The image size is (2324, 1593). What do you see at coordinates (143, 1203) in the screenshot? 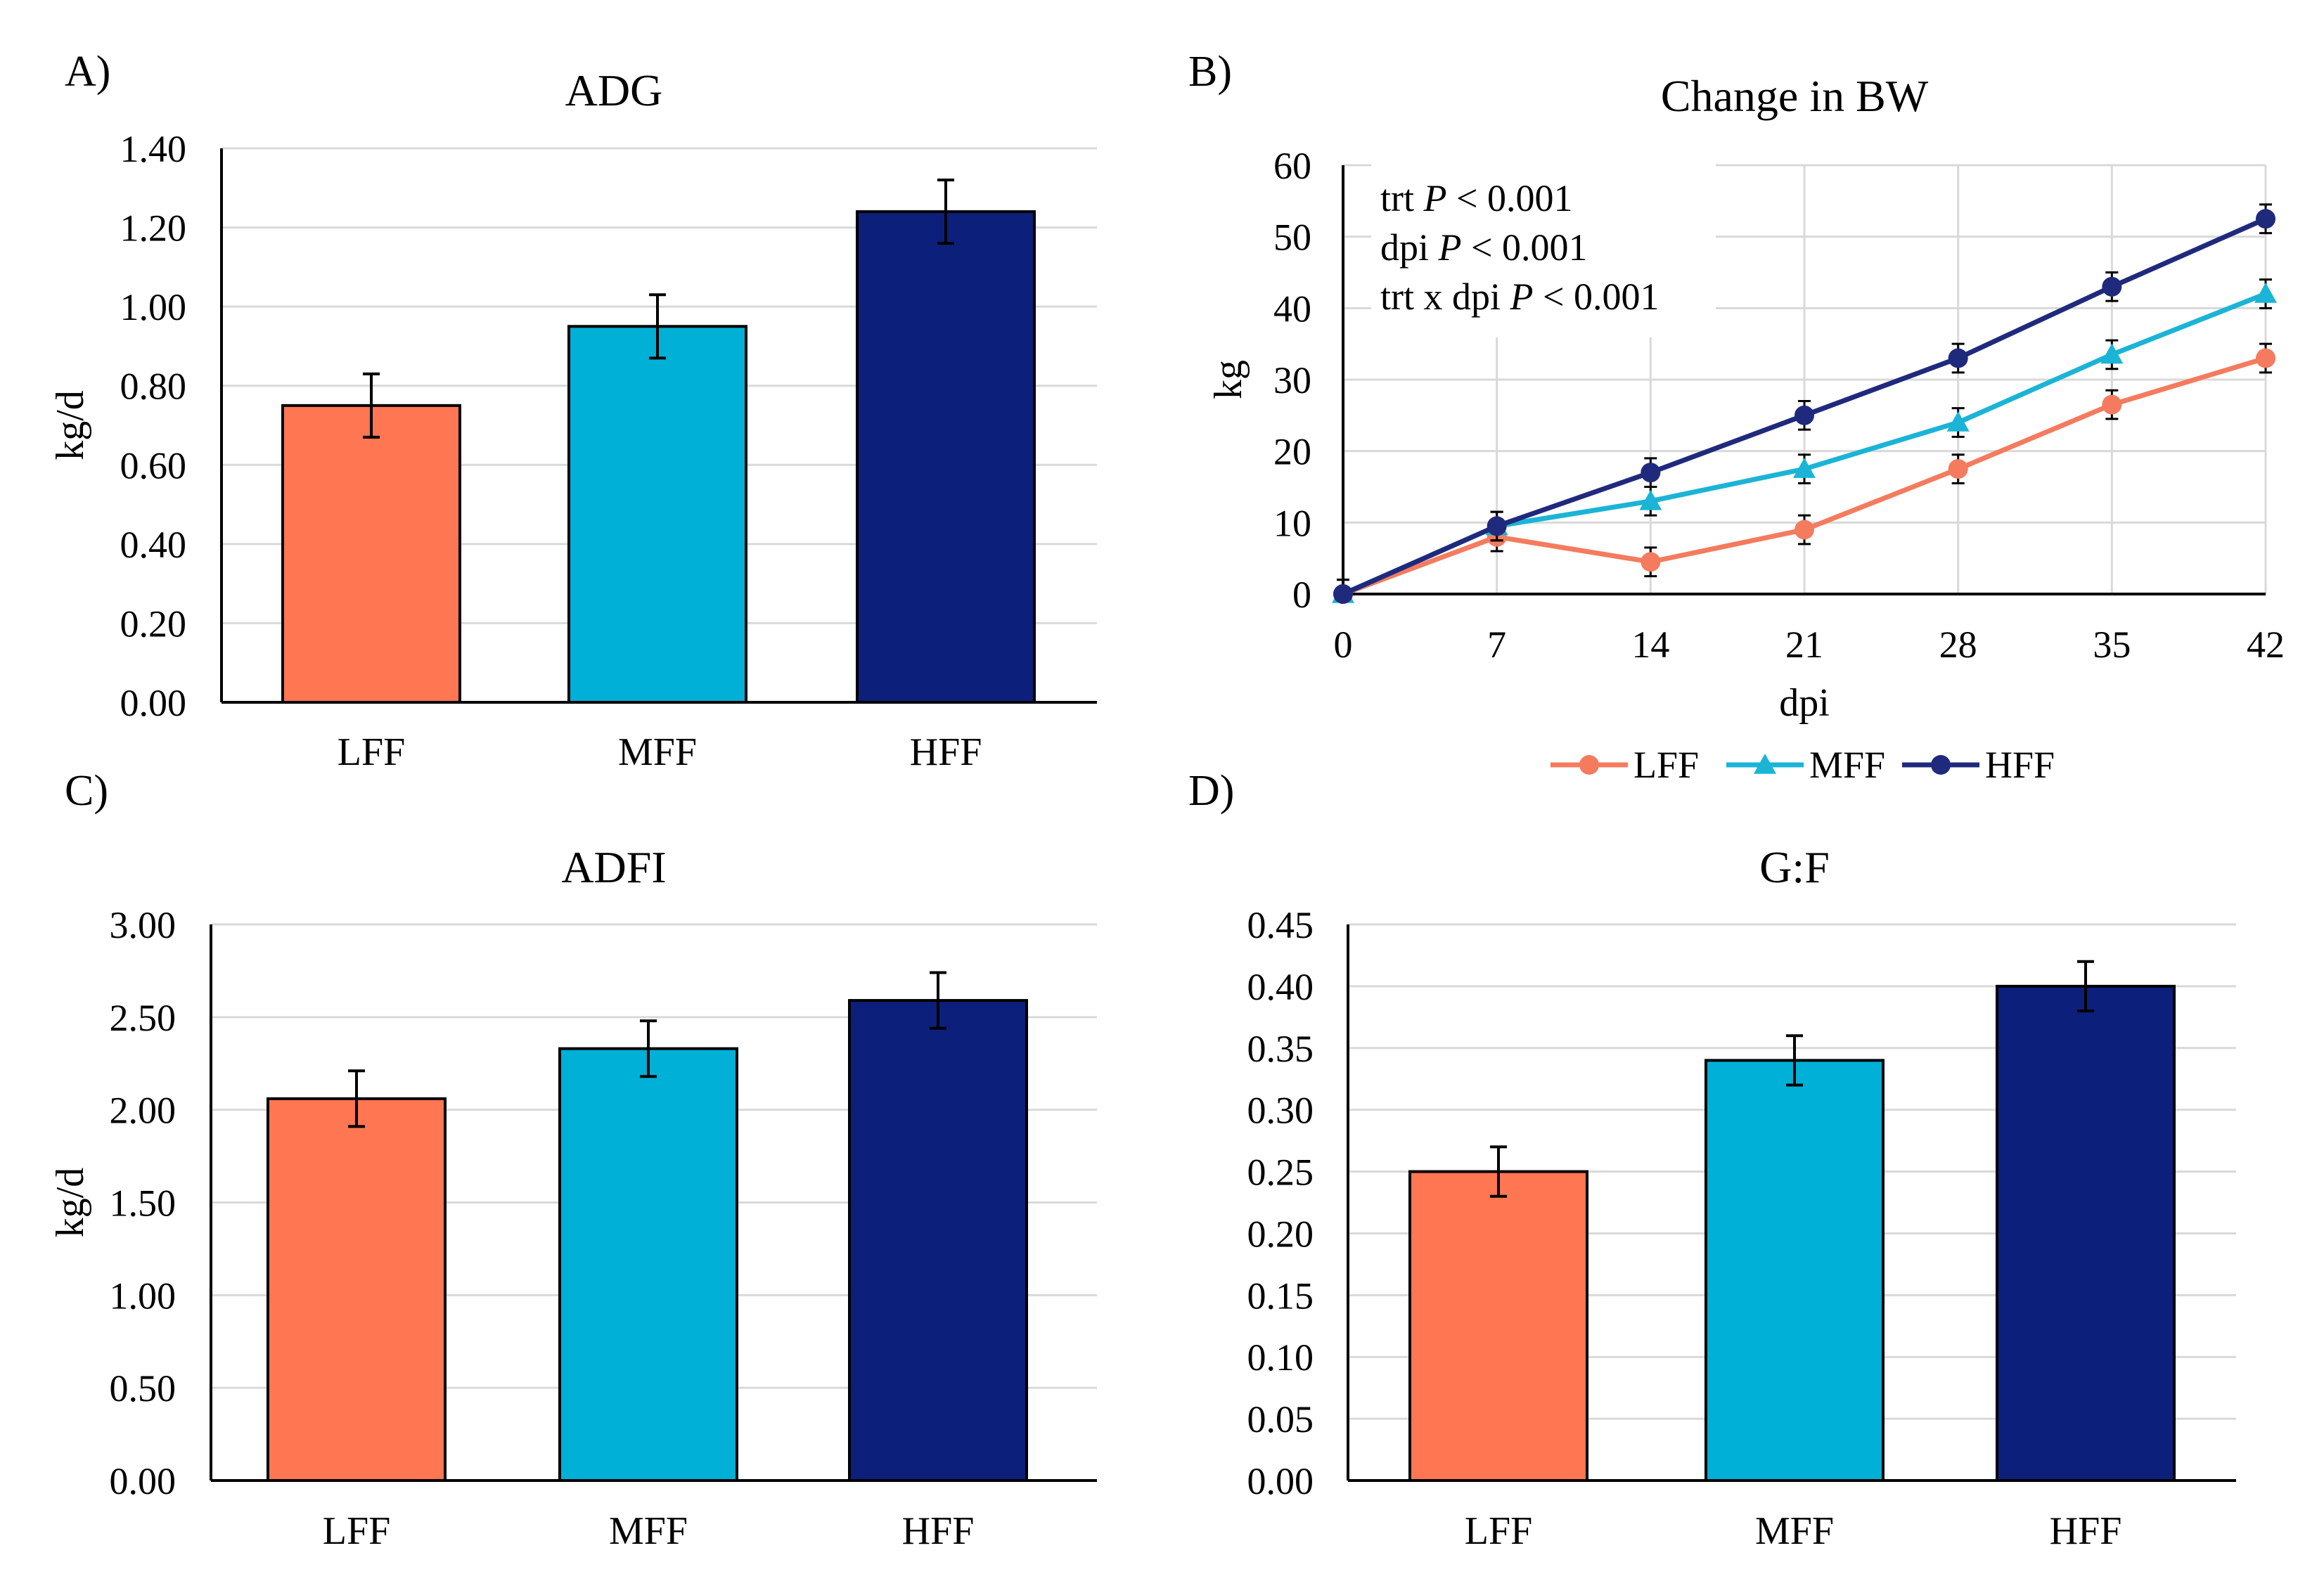
I see `y-tick-label: 1.50` at bounding box center [143, 1203].